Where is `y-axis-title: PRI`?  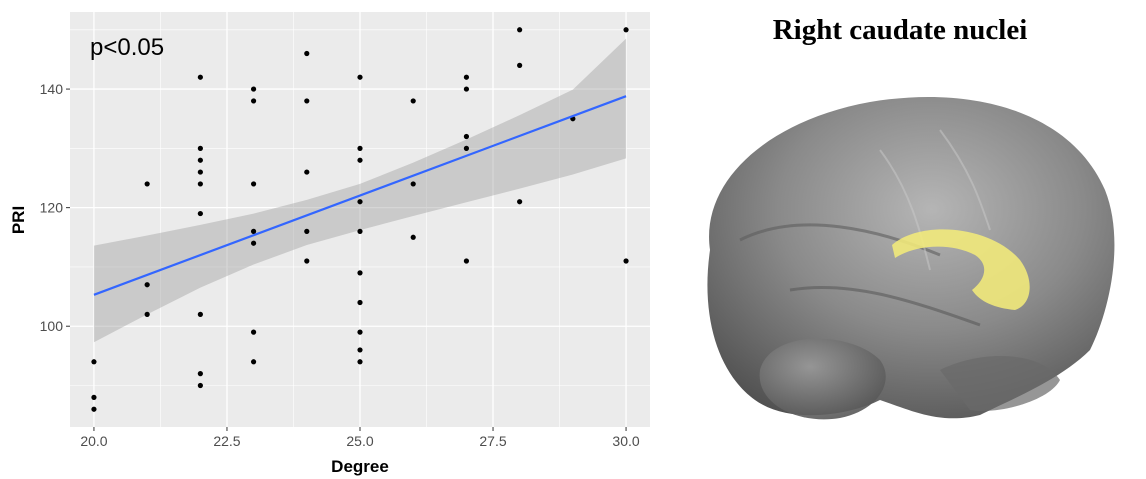
y-axis-title: PRI is located at coordinates (18, 220).